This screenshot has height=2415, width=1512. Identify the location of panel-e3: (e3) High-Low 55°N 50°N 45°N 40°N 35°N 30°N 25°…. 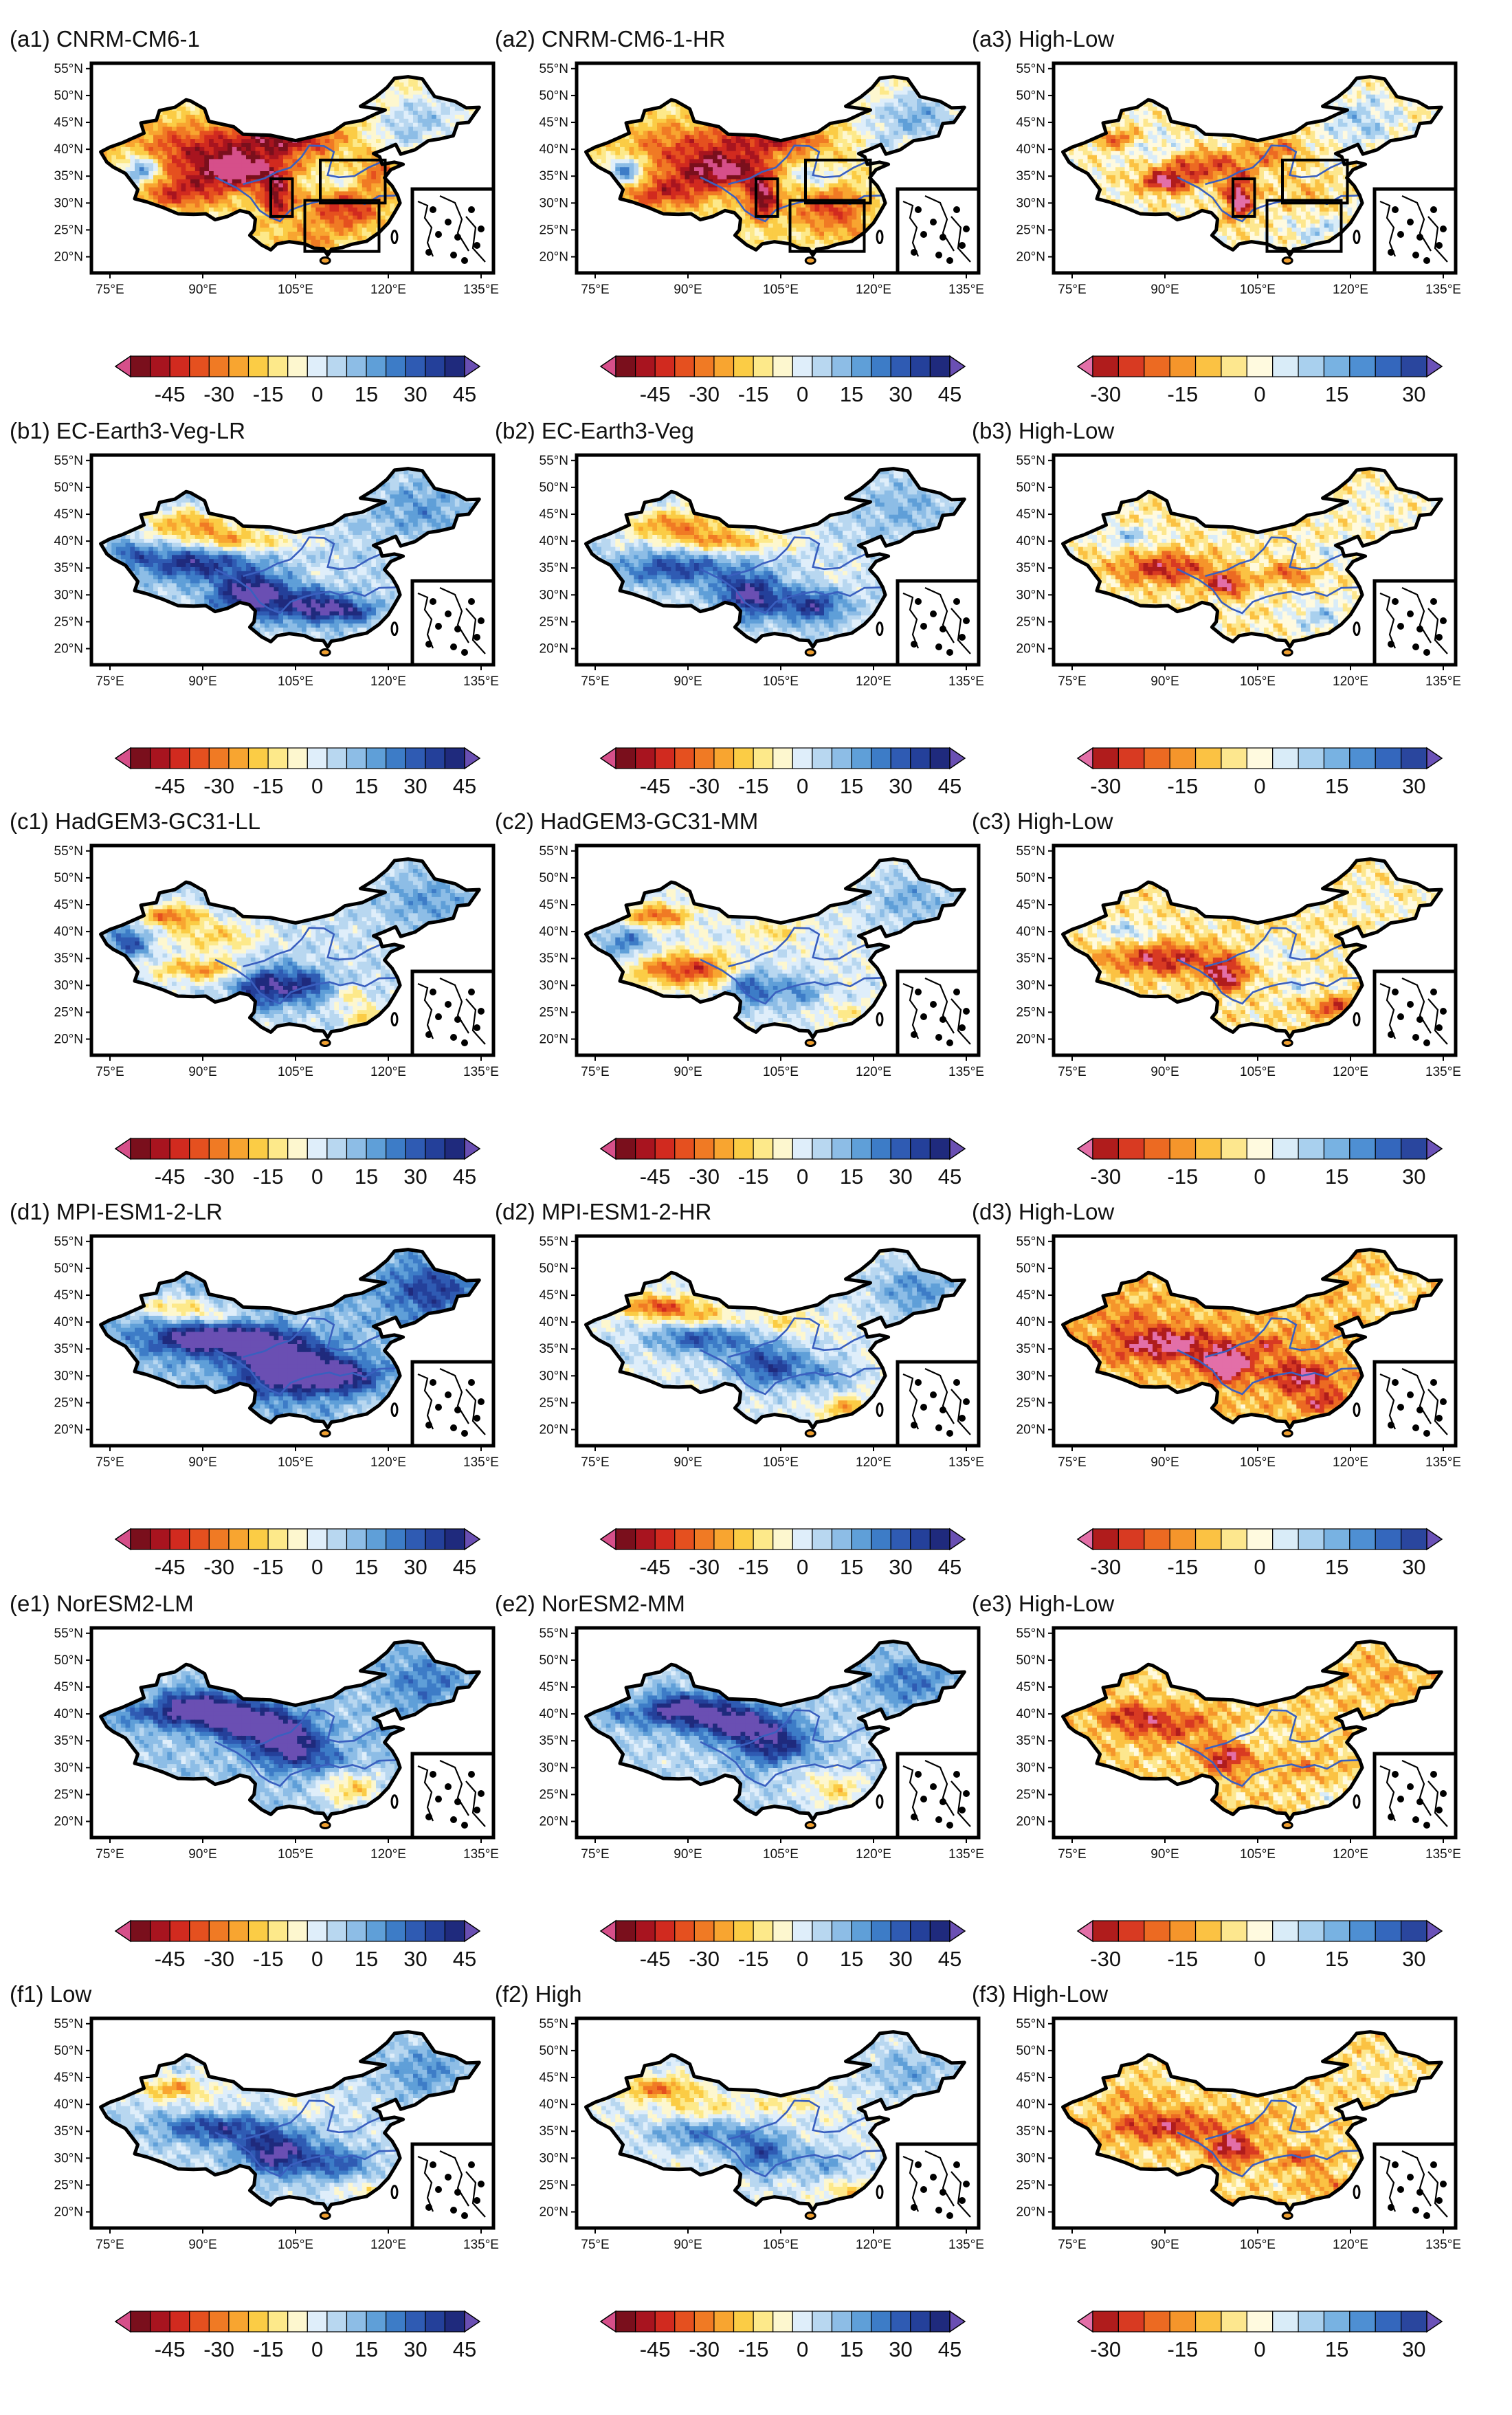
(1202, 1777).